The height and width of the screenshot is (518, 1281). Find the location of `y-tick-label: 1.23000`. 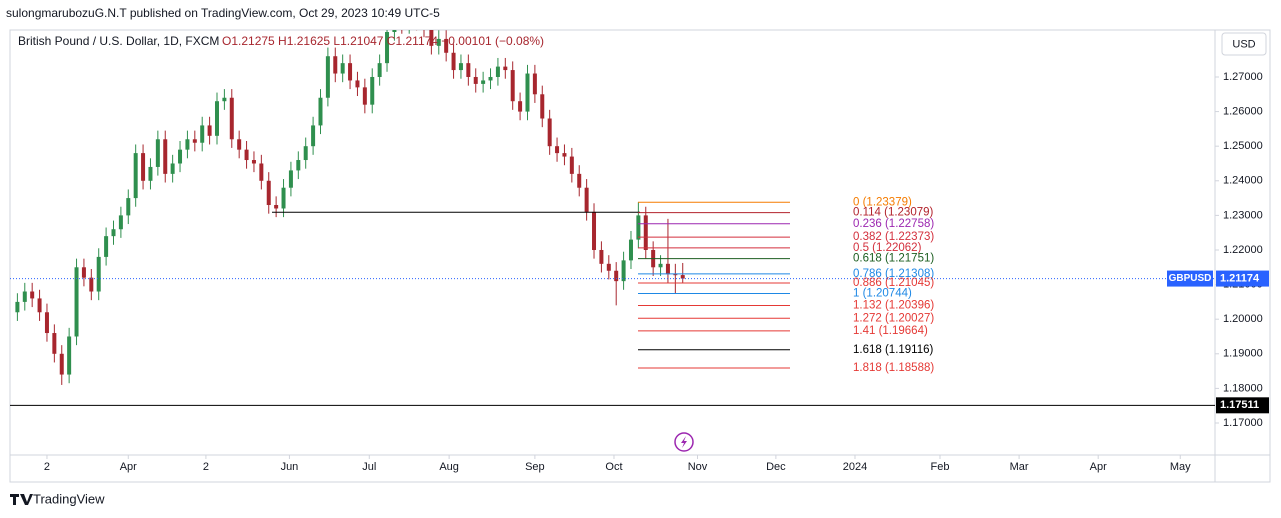

y-tick-label: 1.23000 is located at coordinates (1243, 215).